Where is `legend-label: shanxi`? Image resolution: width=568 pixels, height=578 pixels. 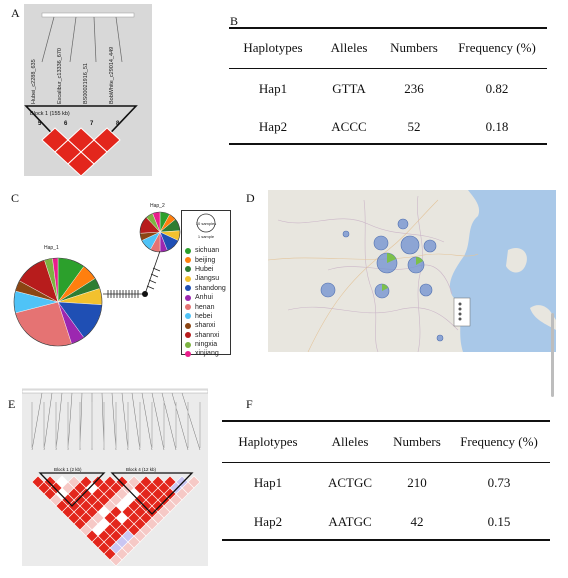
legend-label: shanxi is located at coordinates (205, 326).